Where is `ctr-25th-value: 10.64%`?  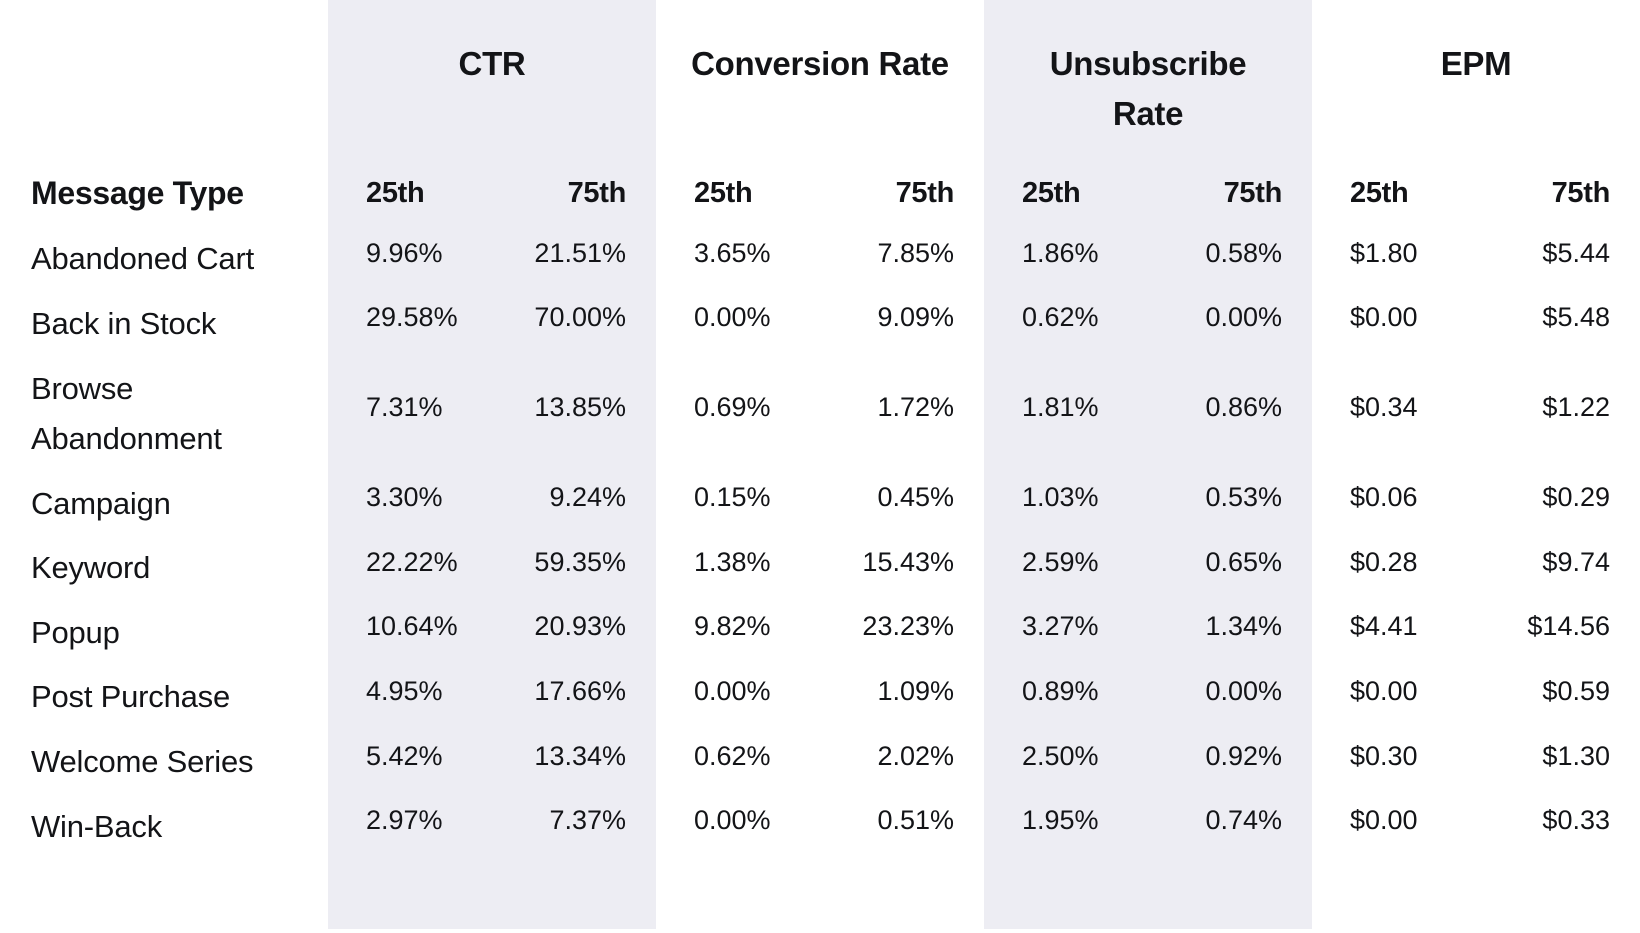 ctr-25th-value: 10.64% is located at coordinates (412, 626).